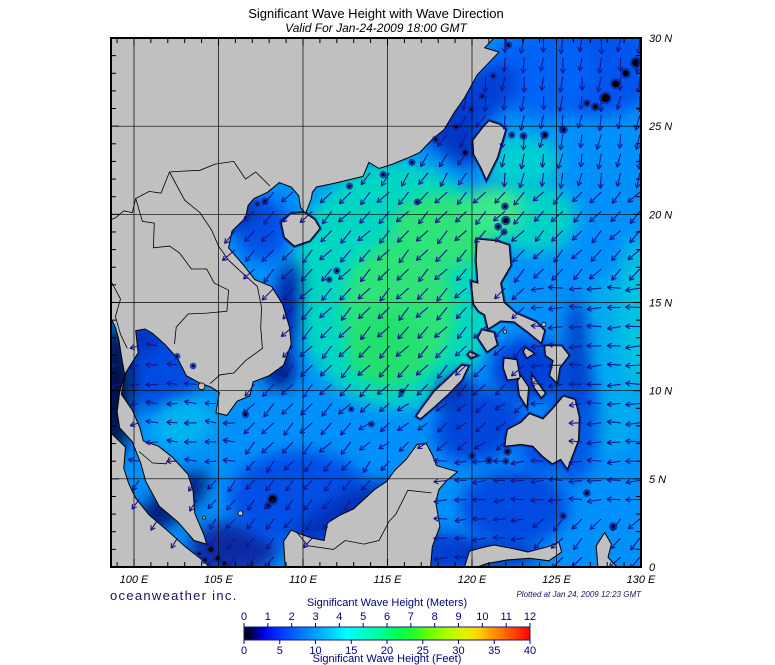 This screenshot has height=665, width=775. What do you see at coordinates (494, 211) in the screenshot?
I see `ocean-region-green-luzon-strait` at bounding box center [494, 211].